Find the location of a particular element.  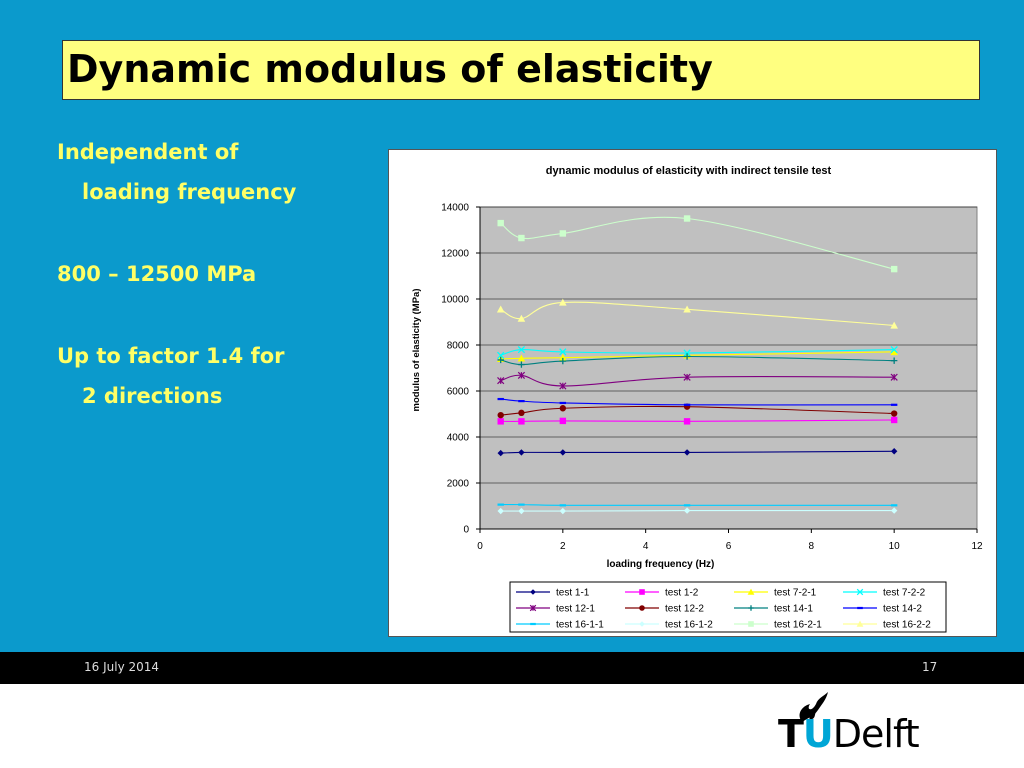

logo-t: T is located at coordinates (791, 734).